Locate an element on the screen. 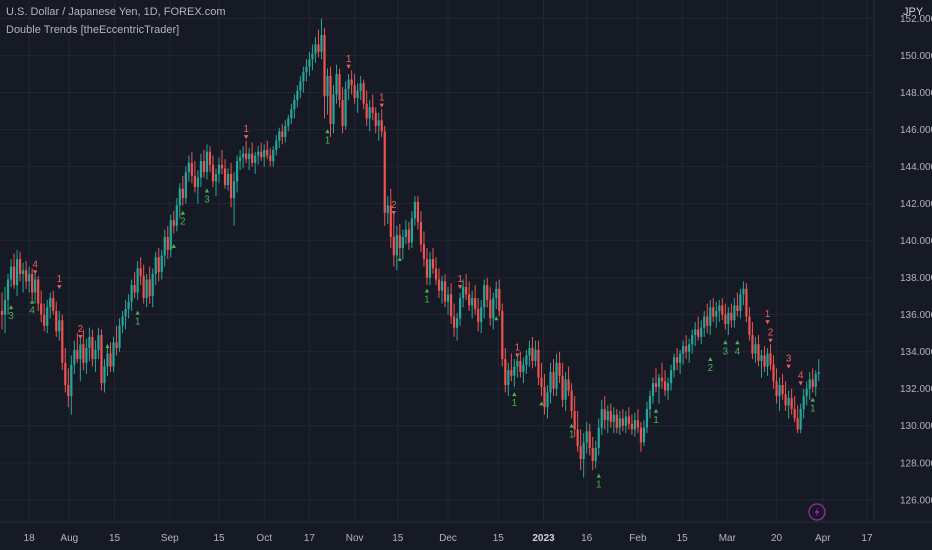 This screenshot has height=550, width=932. x-tick-label: 18 is located at coordinates (30, 538).